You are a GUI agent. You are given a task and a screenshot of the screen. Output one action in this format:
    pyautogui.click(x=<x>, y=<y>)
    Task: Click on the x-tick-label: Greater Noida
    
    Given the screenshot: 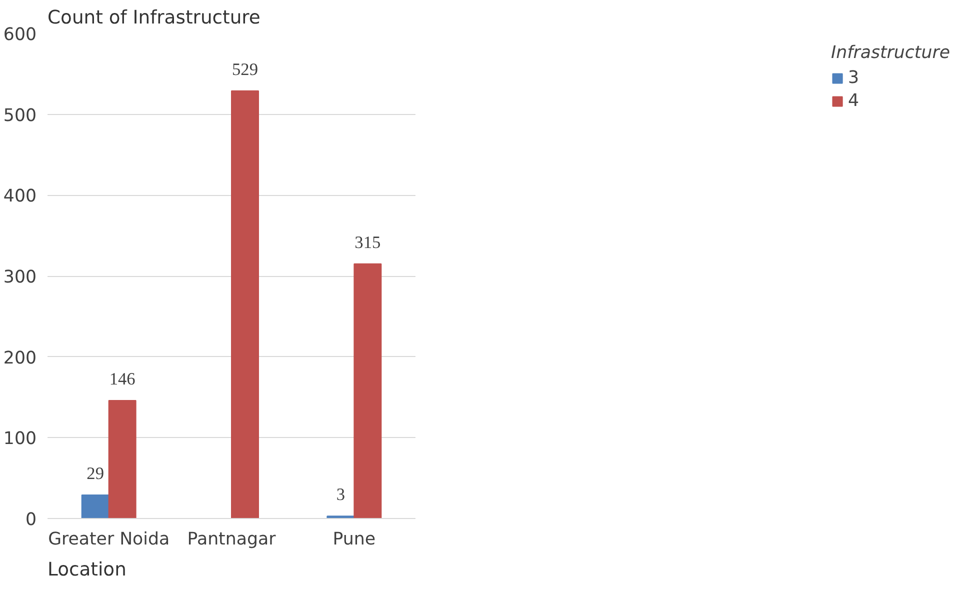 What is the action you would take?
    pyautogui.click(x=109, y=540)
    